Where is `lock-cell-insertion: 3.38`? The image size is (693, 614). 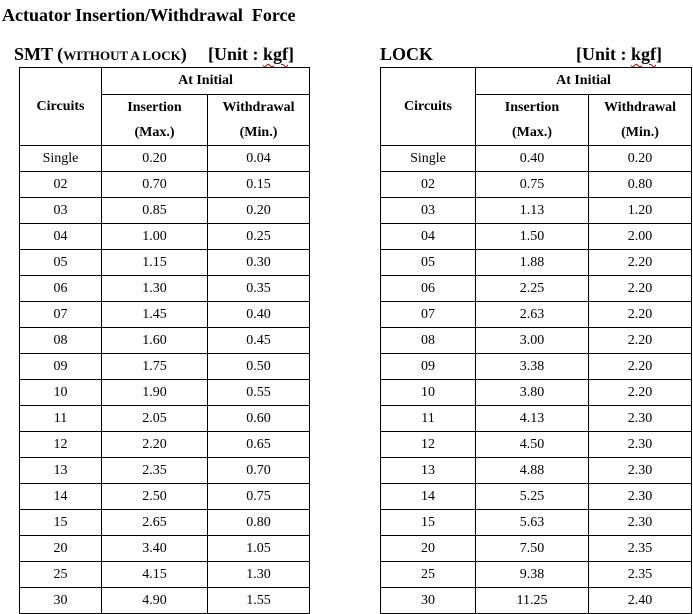 lock-cell-insertion: 3.38 is located at coordinates (532, 366).